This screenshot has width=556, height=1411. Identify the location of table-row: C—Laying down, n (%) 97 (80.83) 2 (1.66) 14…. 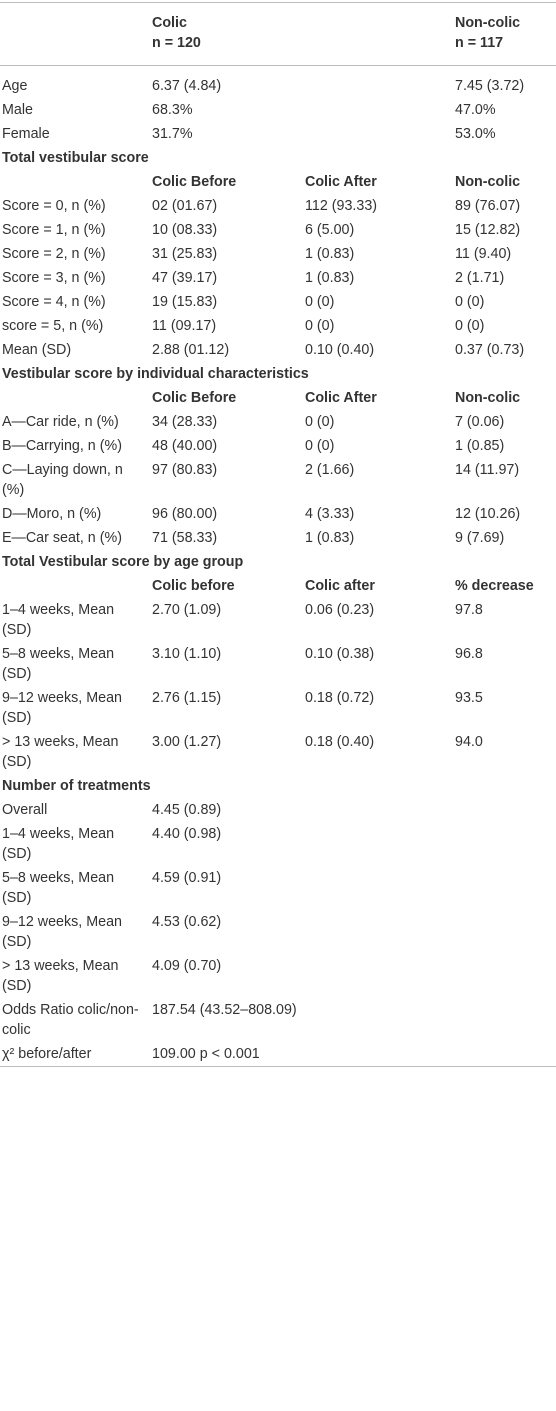
(278, 480).